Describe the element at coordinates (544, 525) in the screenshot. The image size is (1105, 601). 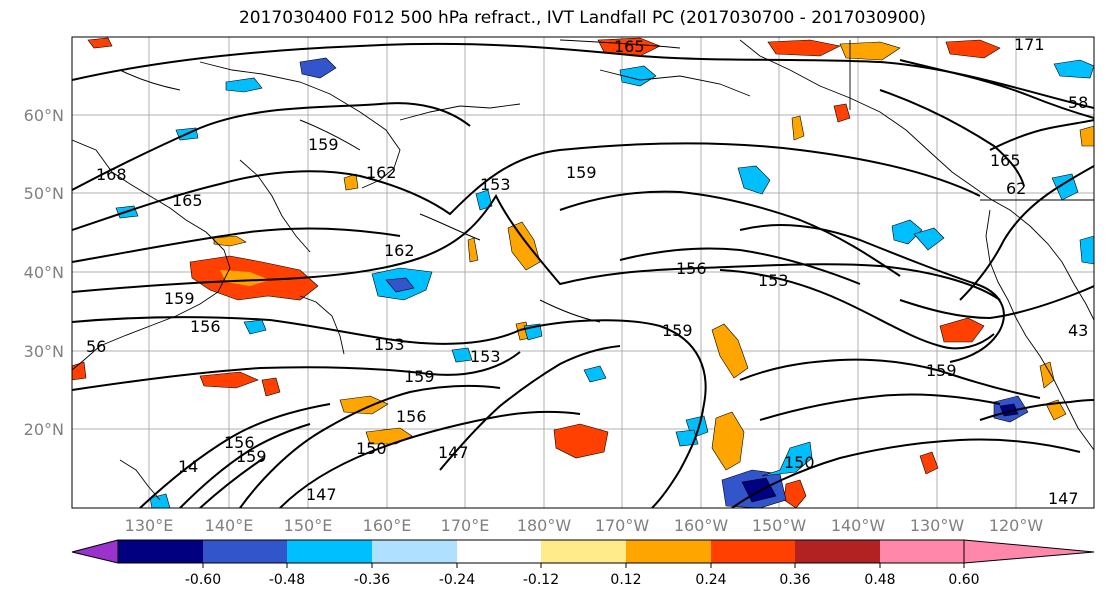
I see `lon-label: 180°W` at that location.